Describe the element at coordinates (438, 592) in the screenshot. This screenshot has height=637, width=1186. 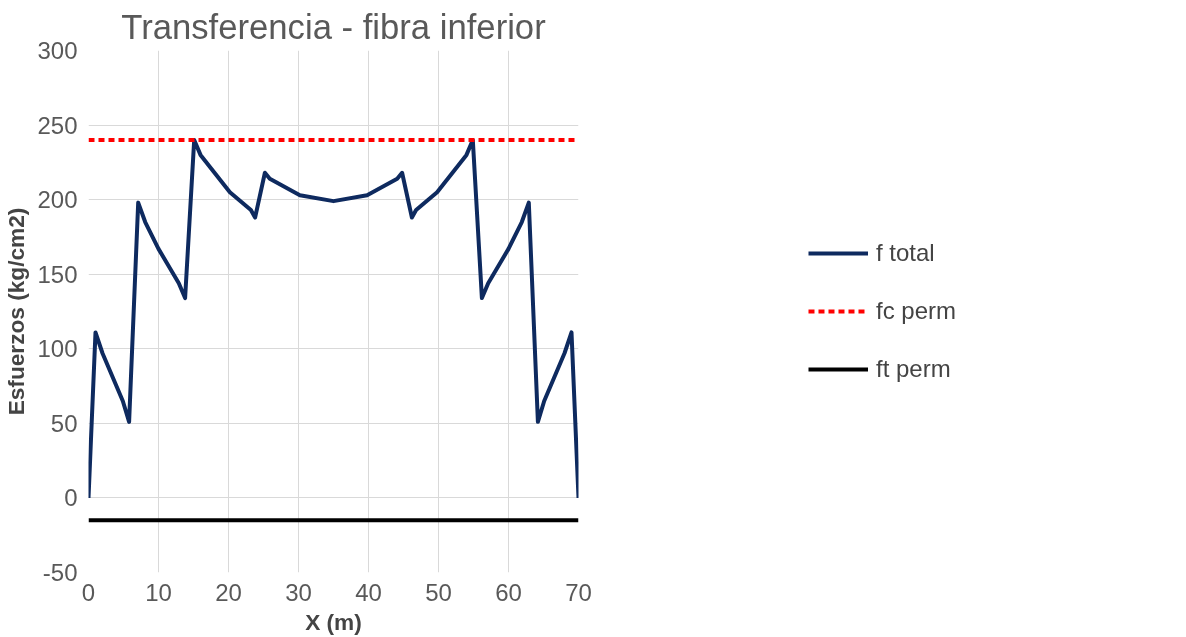
I see `x-tick-label: 50` at that location.